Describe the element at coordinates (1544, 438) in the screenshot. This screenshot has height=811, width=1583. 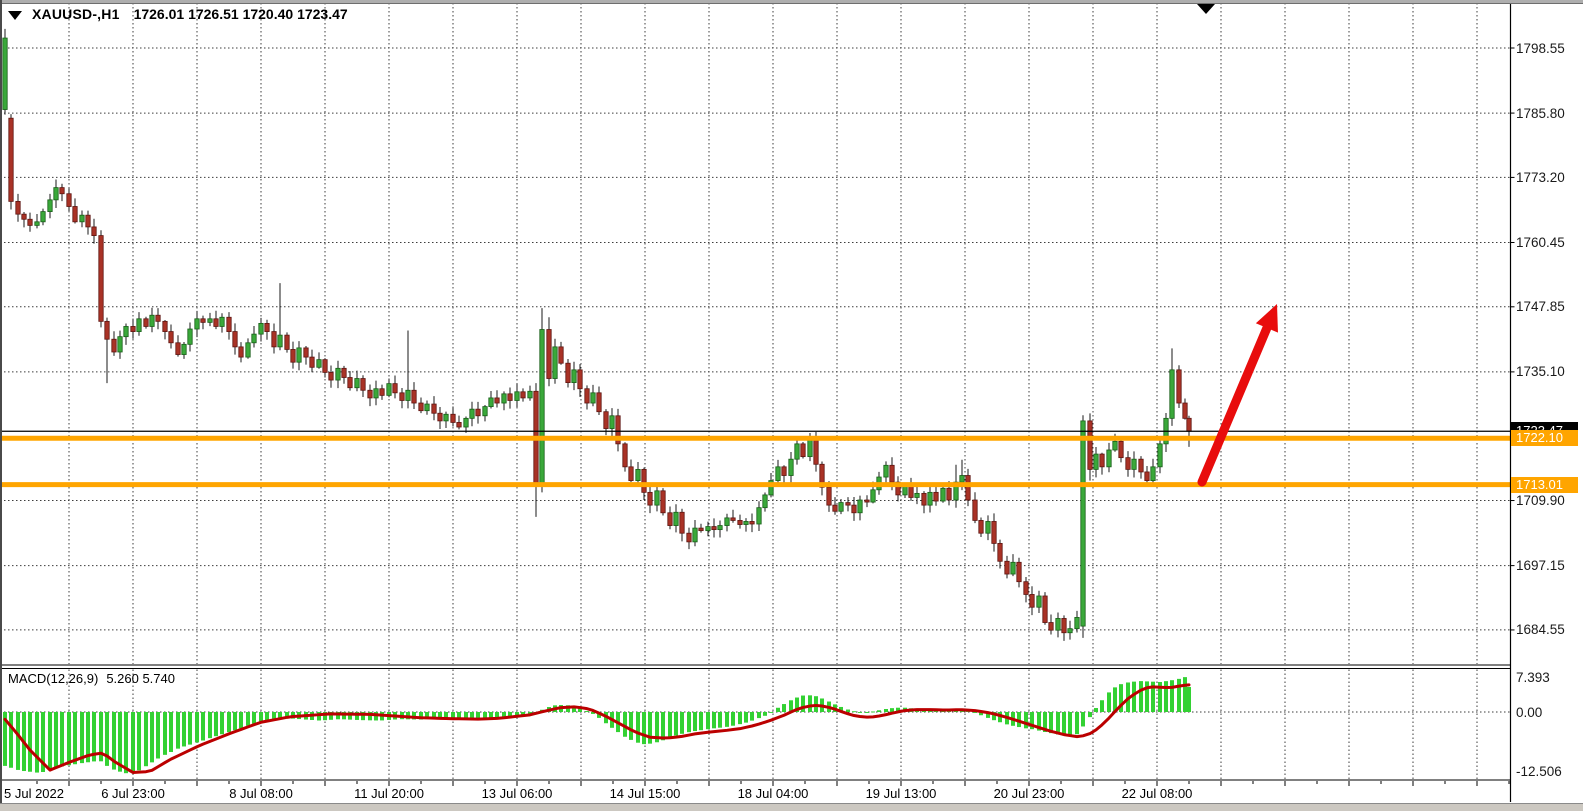
I see `resistance-level-label: 1722.10` at that location.